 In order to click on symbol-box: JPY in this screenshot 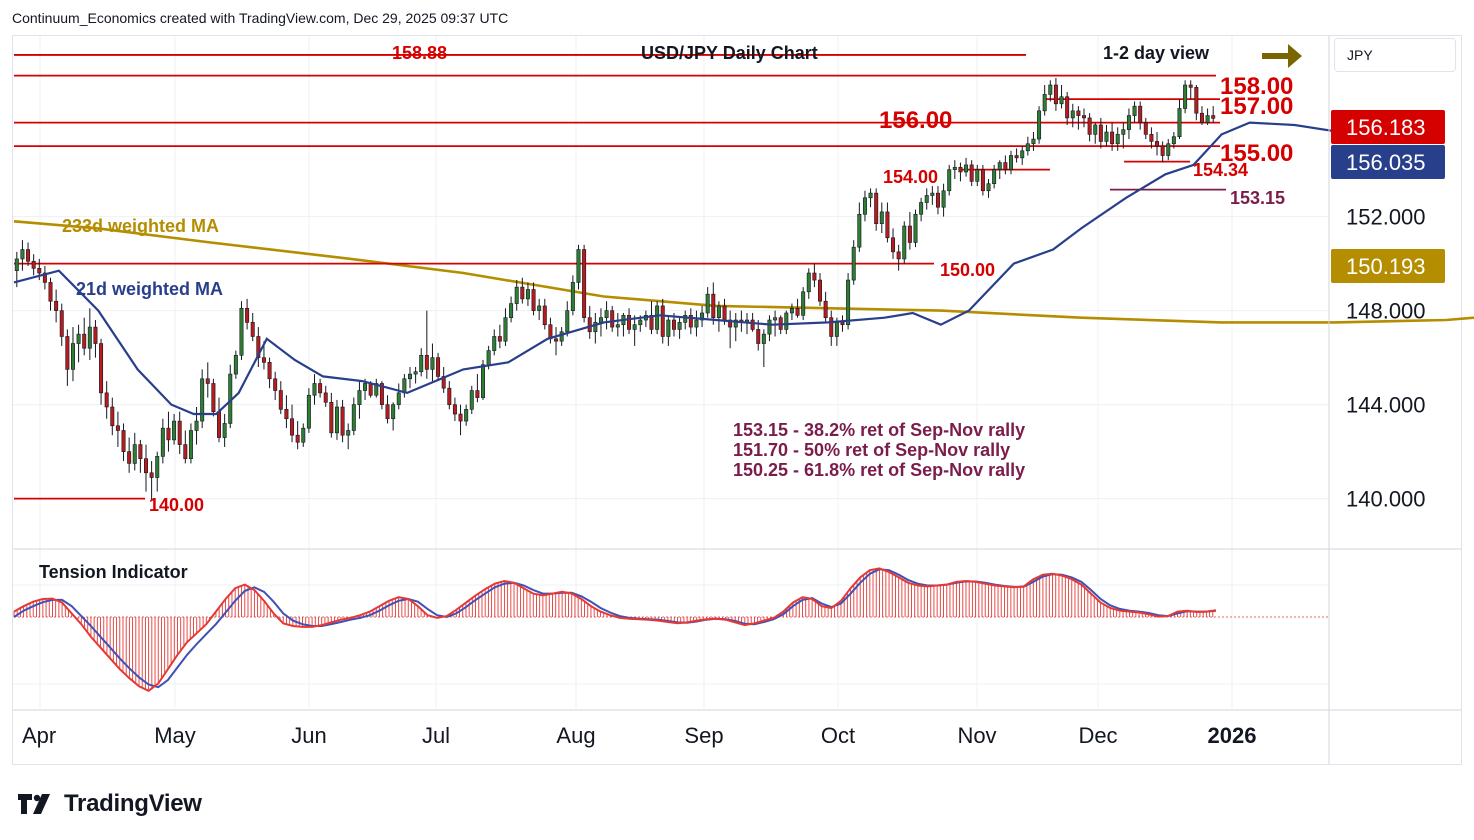, I will do `click(1395, 55)`.